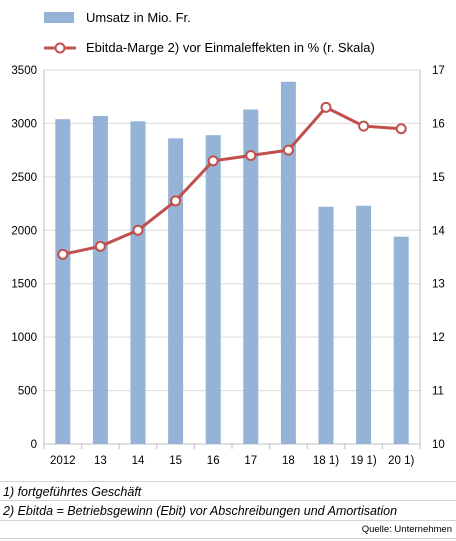  What do you see at coordinates (24, 124) in the screenshot?
I see `y-left-tick-label: 3000` at bounding box center [24, 124].